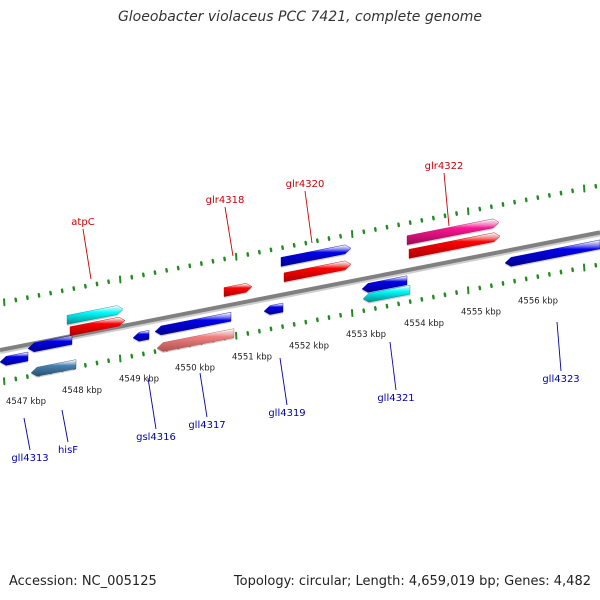 The width and height of the screenshot is (600, 600). Describe the element at coordinates (139, 380) in the screenshot. I see `scale-label: 4549 kbp` at that location.